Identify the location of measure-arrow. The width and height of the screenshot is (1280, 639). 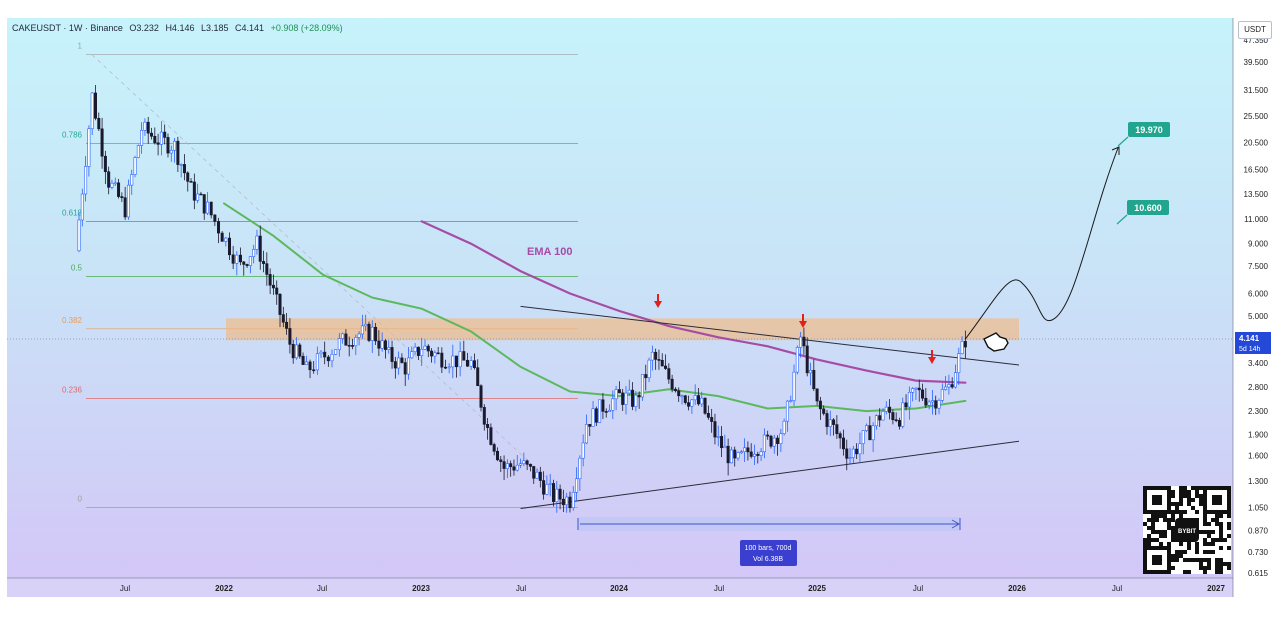
(956, 524).